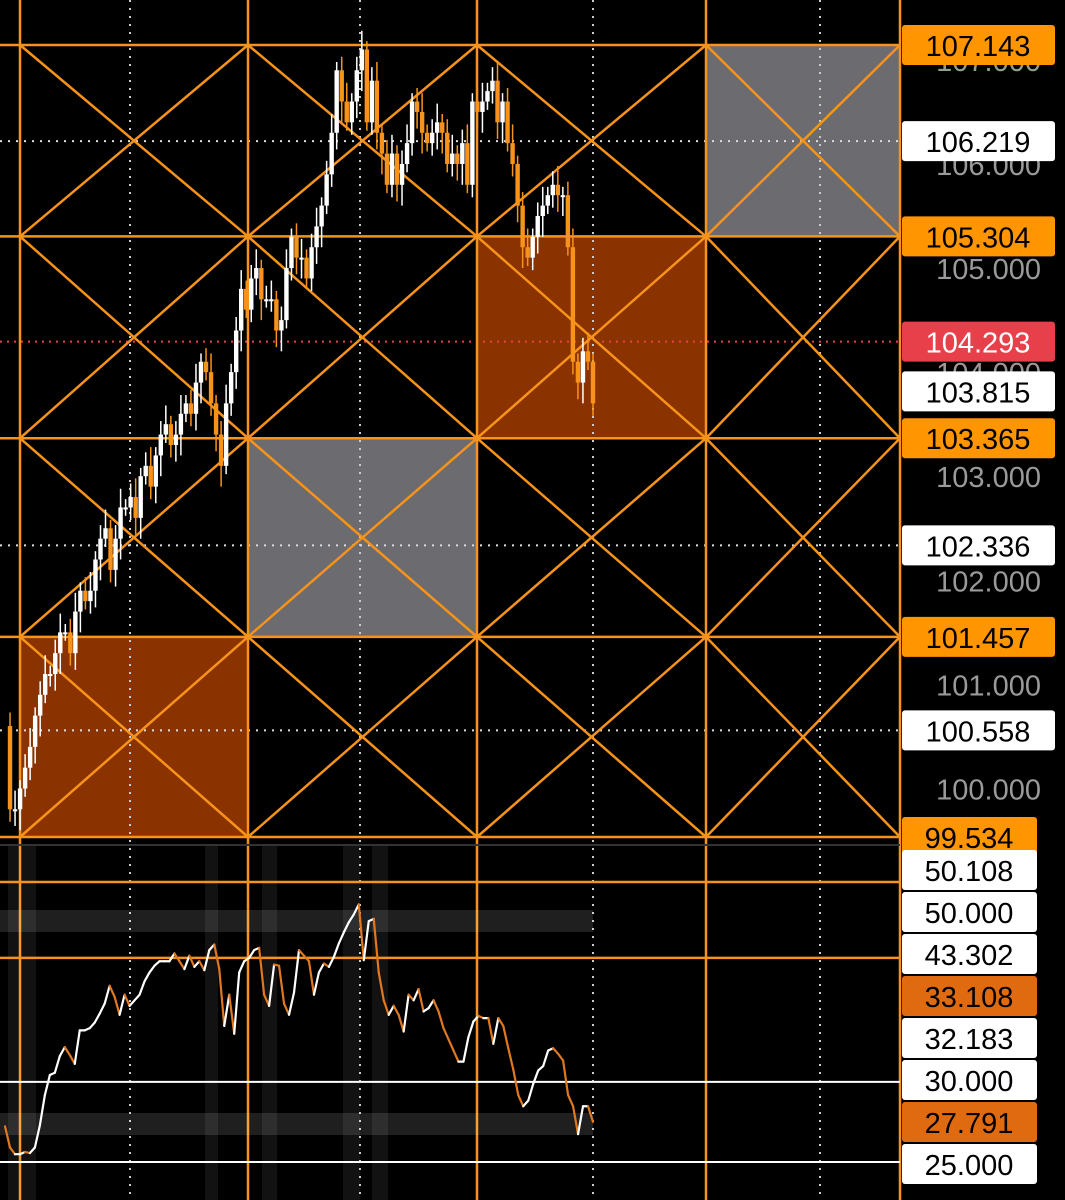 The width and height of the screenshot is (1065, 1200). Describe the element at coordinates (969, 998) in the screenshot. I see `osc-tag-label: 33.108` at that location.